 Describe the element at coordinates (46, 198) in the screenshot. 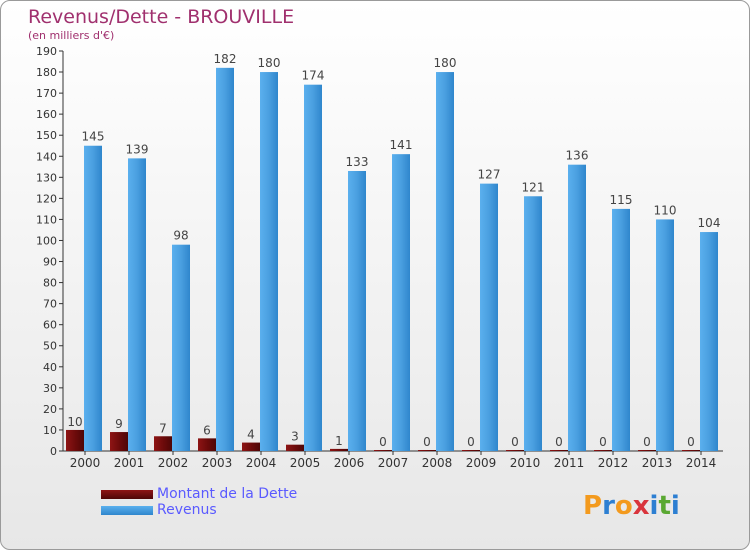

I see `y-tick-label: 120` at that location.